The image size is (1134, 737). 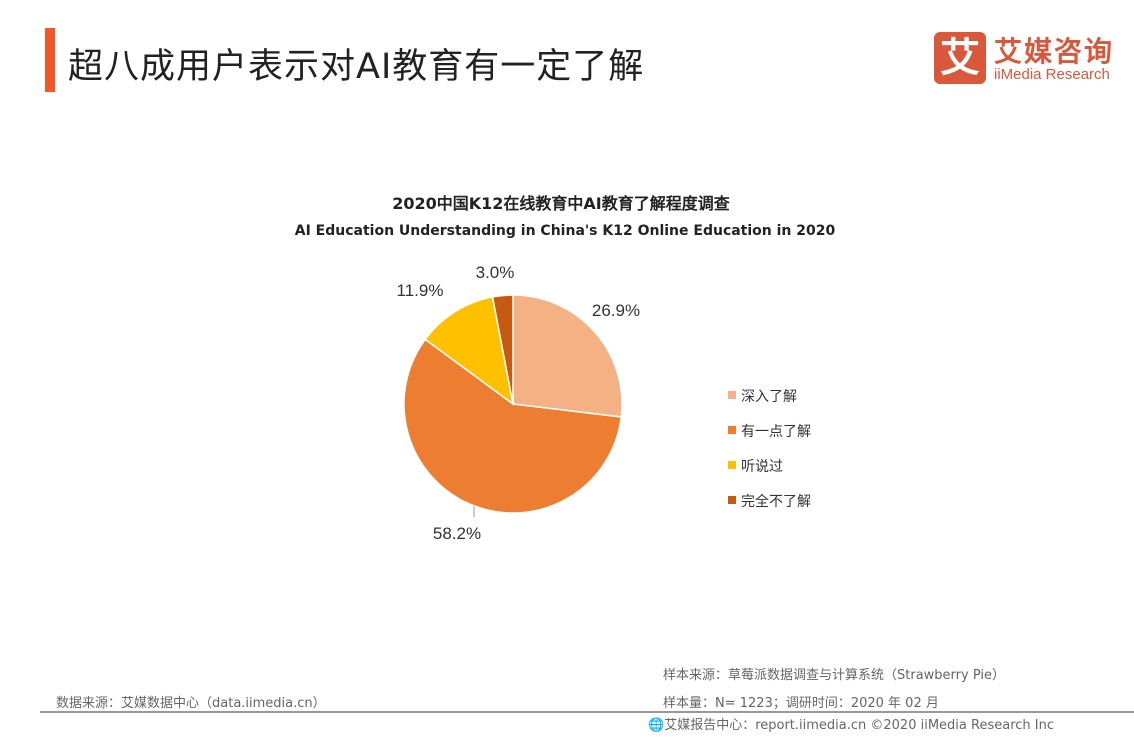 What do you see at coordinates (356, 67) in the screenshot?
I see `page-title: 超八成用户表示对AI教育有一定了解` at bounding box center [356, 67].